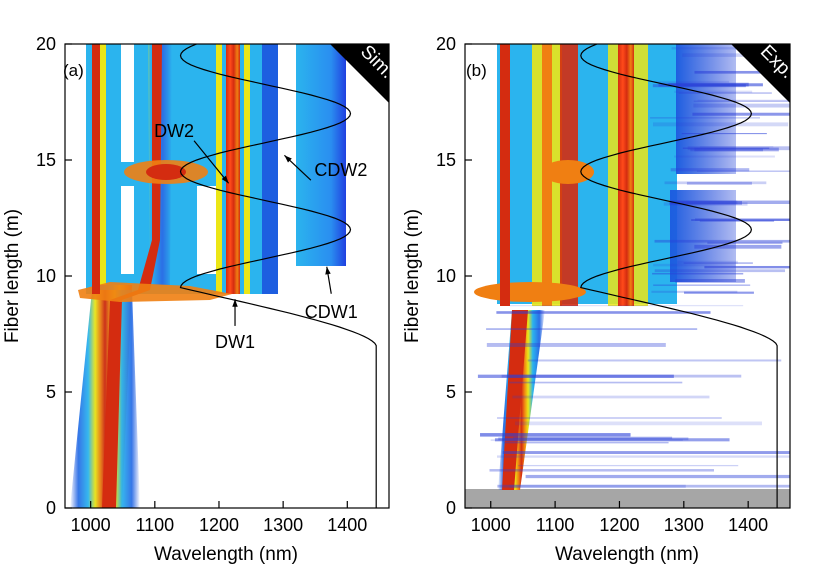  I want to click on x-tick-label: 1000, so click(491, 525).